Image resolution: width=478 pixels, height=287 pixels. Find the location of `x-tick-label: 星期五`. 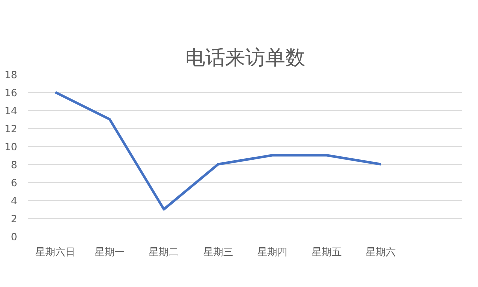

x-tick-label: 星期五 is located at coordinates (327, 252).